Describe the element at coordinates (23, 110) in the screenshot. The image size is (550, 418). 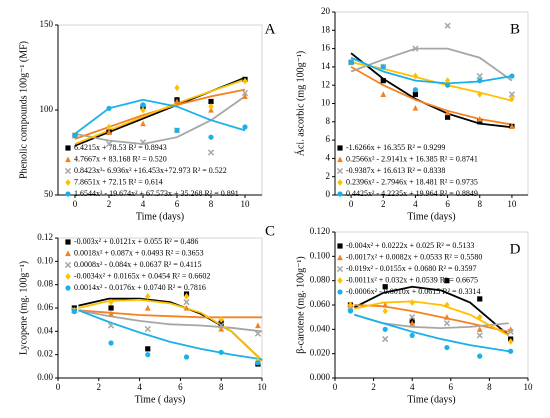
I see `y-axis-label: Phenolic compounds 100g⁻¹ (MF)` at that location.